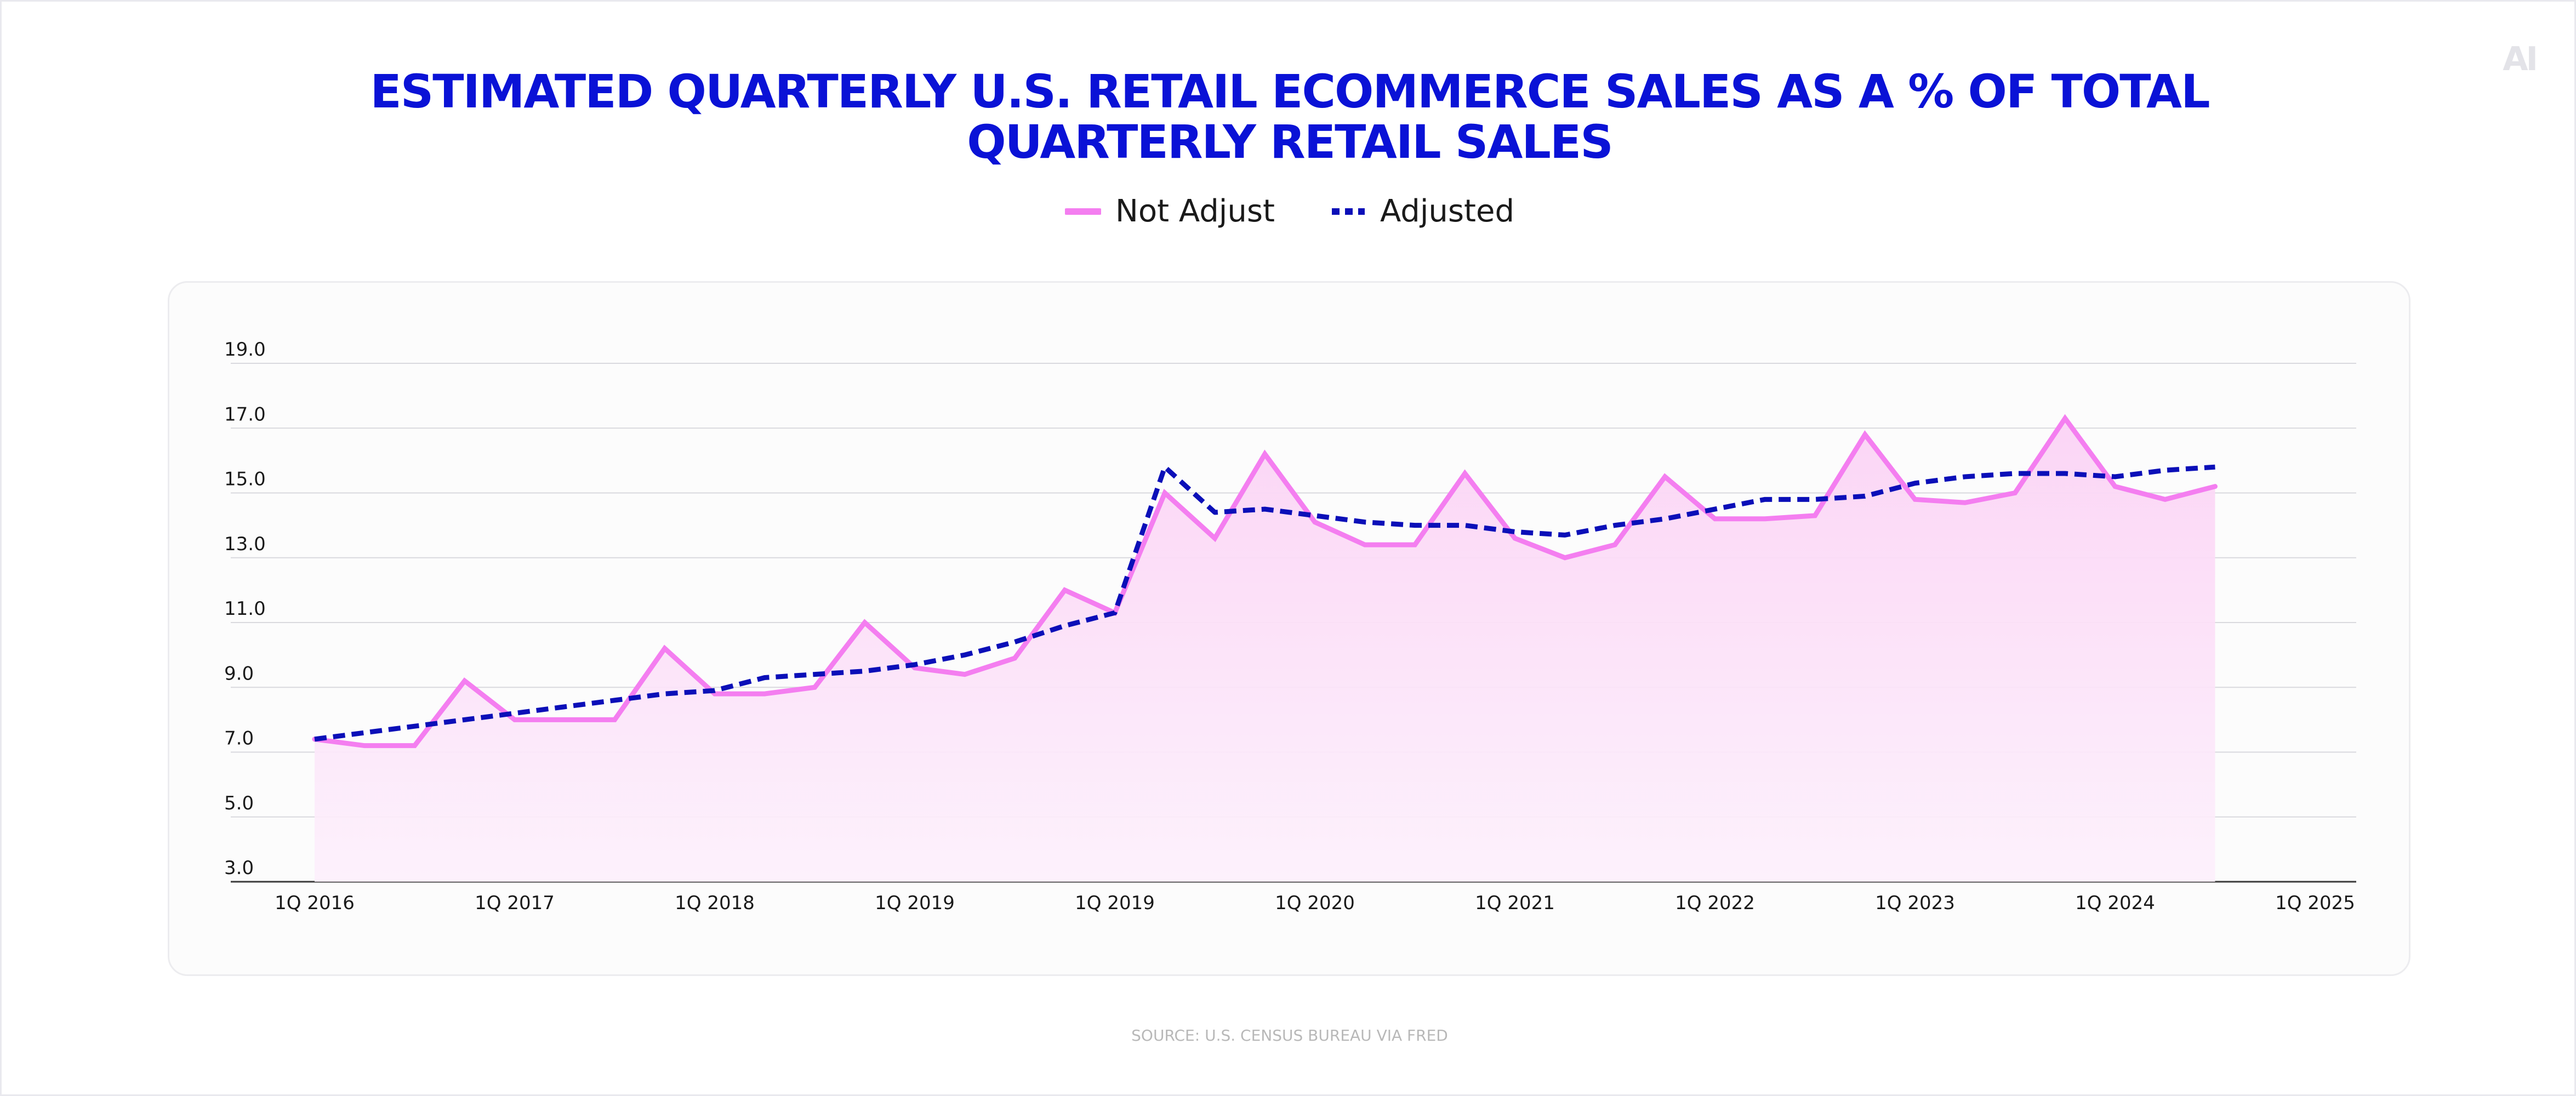  I want to click on x-tick-label: 1Q 2021, so click(1515, 903).